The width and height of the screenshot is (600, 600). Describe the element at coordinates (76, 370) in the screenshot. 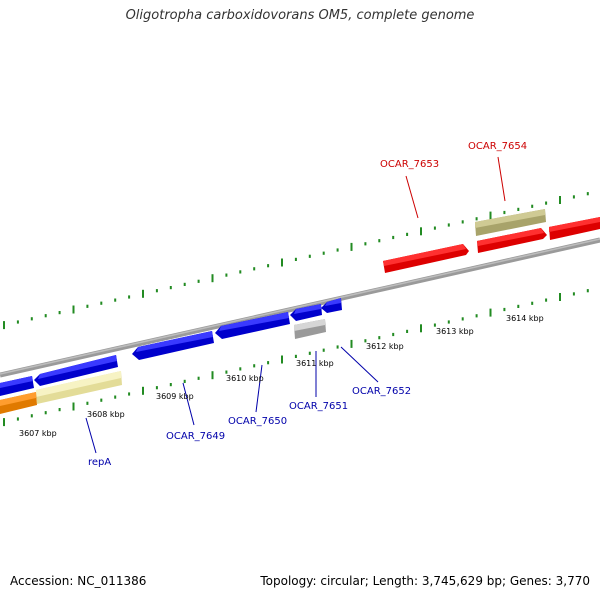

I see `gene-blue-repa-left` at that location.